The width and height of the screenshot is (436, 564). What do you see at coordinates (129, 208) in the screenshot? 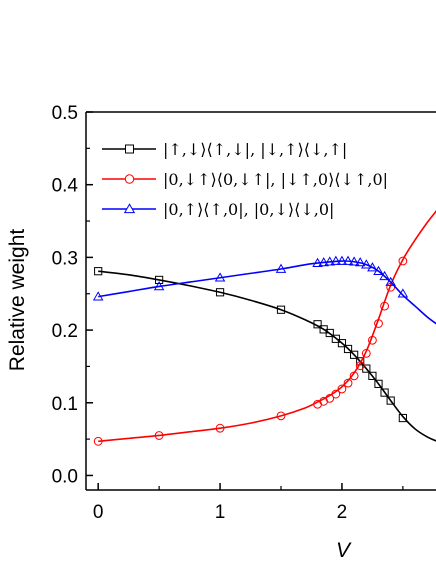
I see `legend-triangle-marker` at bounding box center [129, 208].